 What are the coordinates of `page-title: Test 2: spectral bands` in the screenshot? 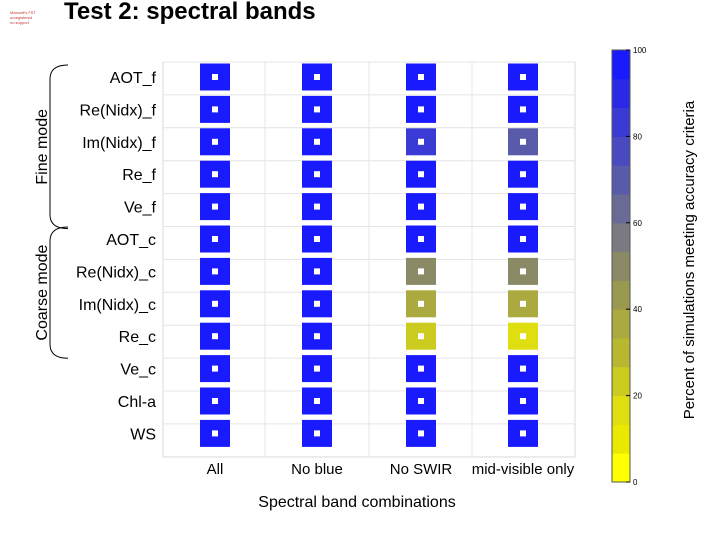 It's located at (190, 12).